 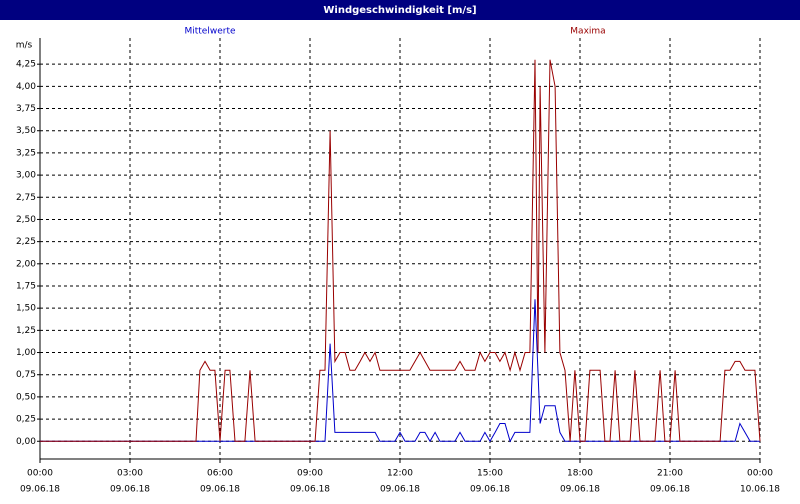 What do you see at coordinates (26, 131) in the screenshot?
I see `y-tick-label: 3,50` at bounding box center [26, 131].